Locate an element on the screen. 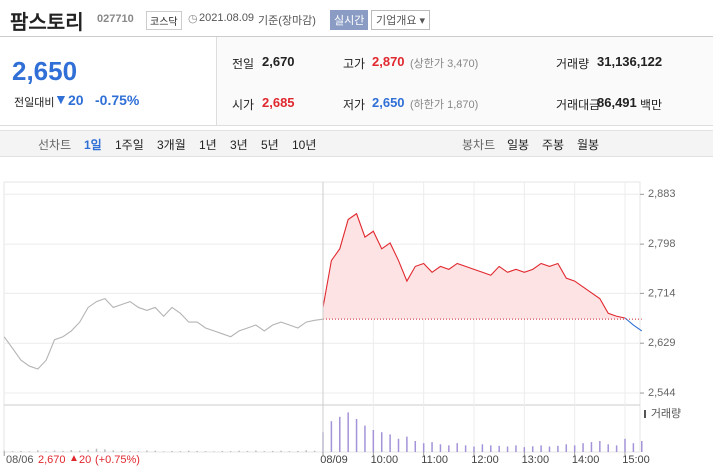  realtime-button: 실시간 is located at coordinates (349, 20).